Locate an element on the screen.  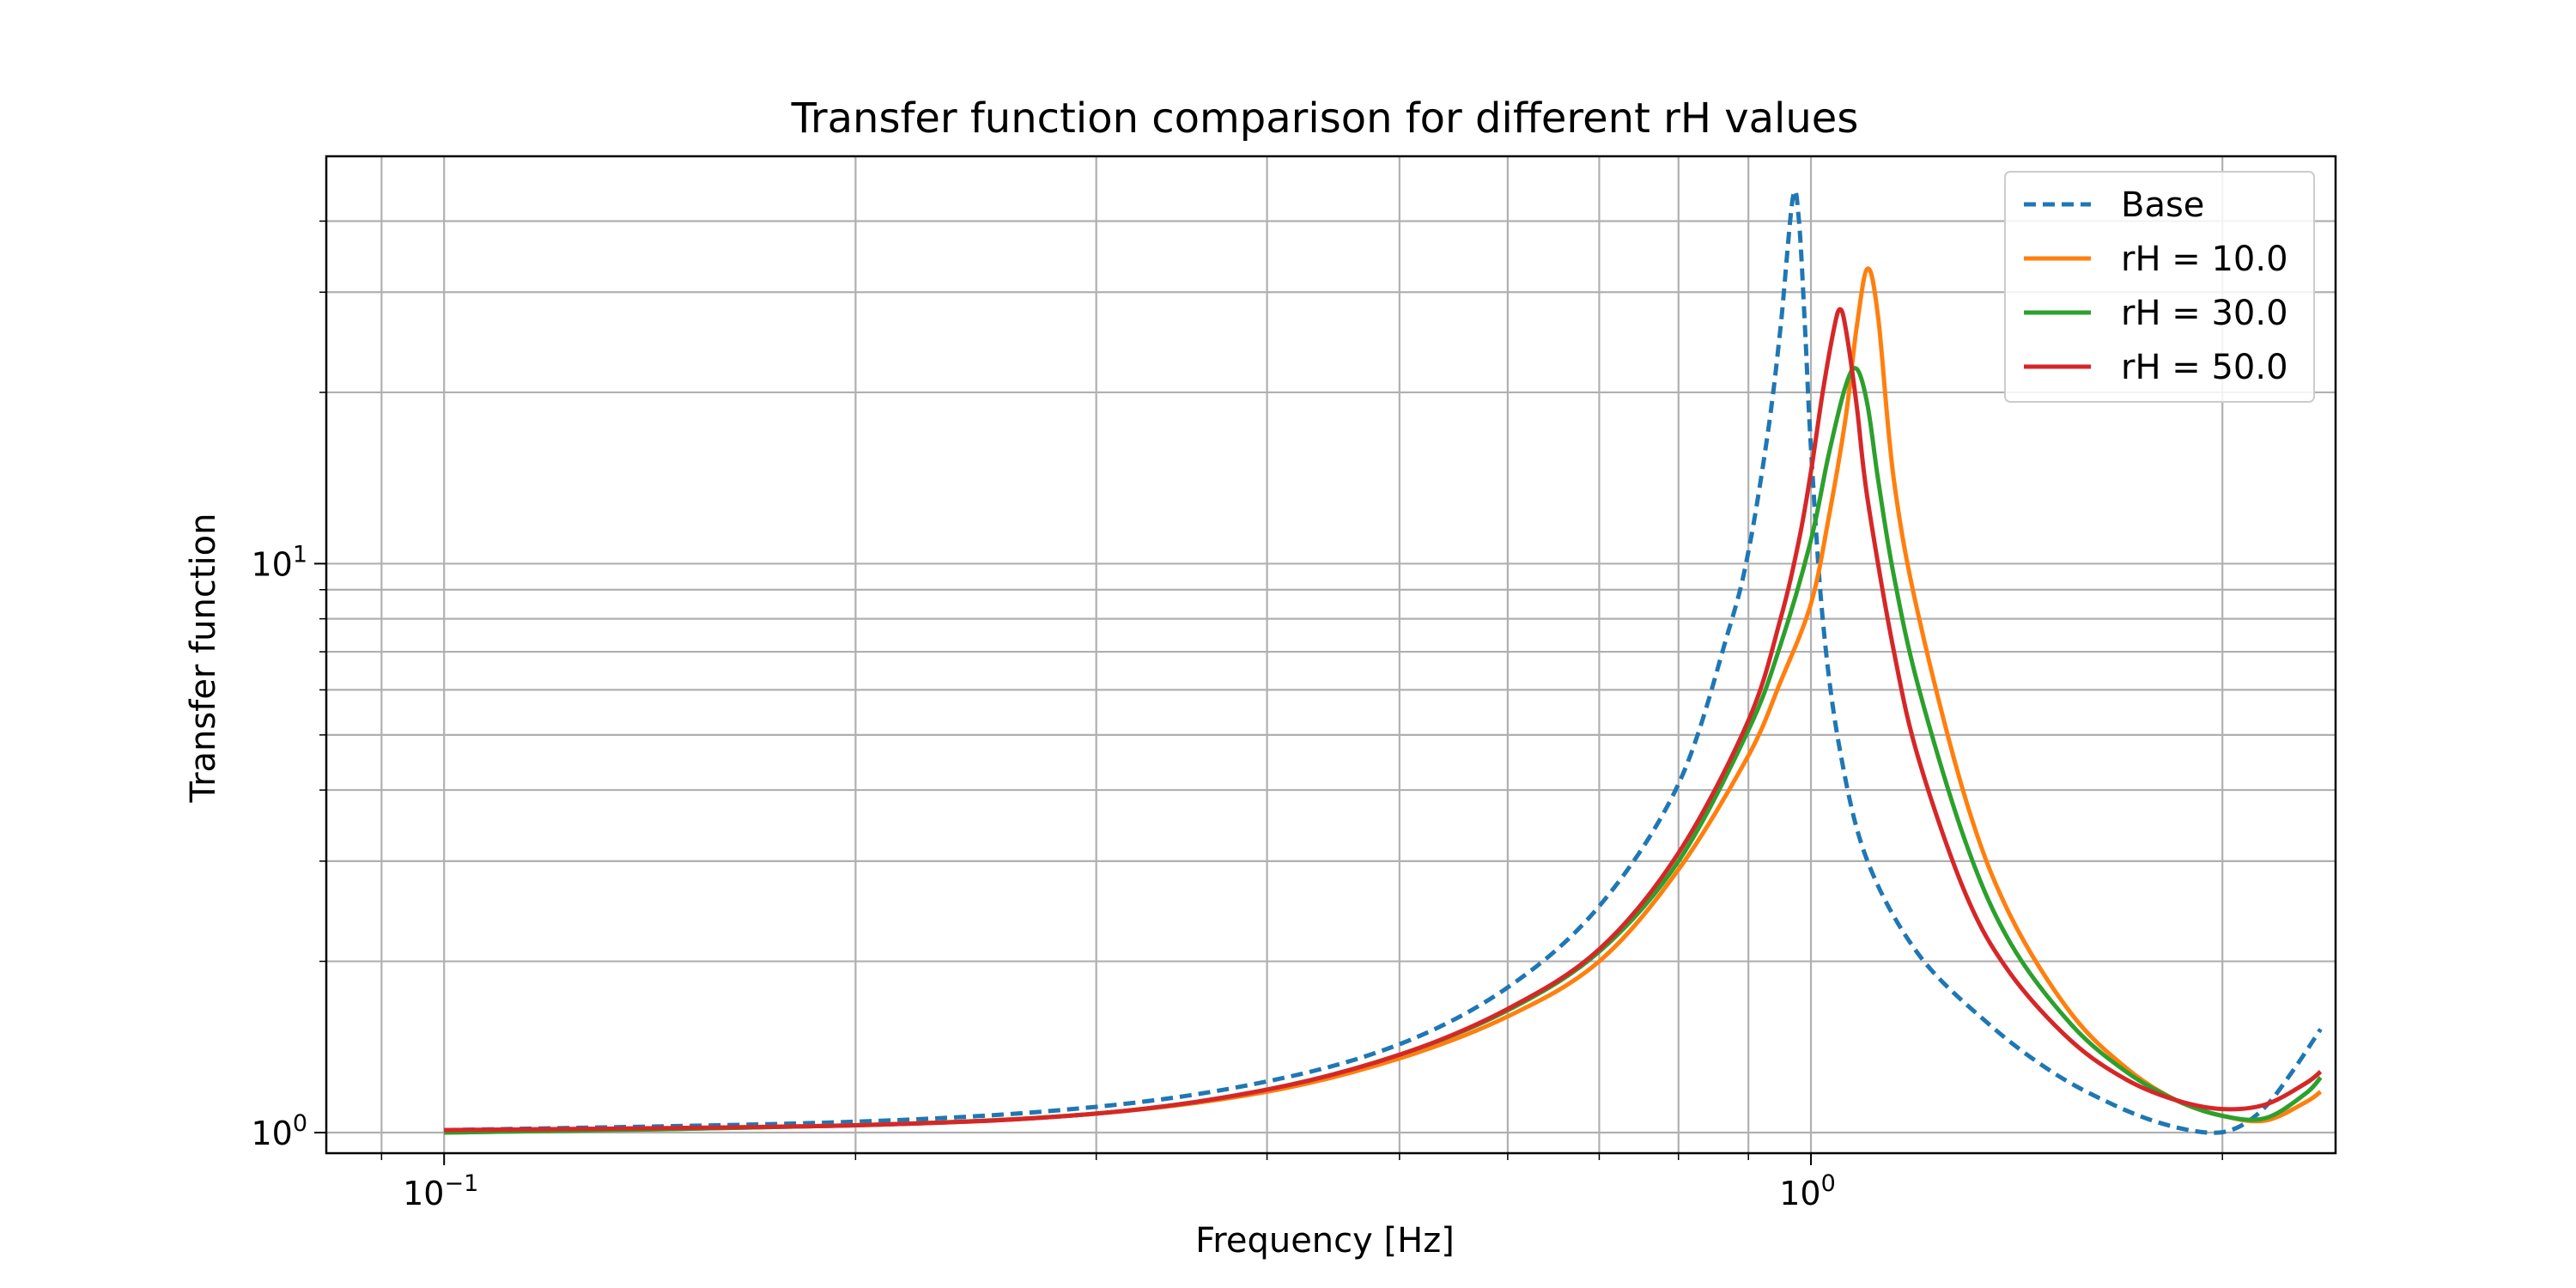
legend-label: rH = 50.0 is located at coordinates (2204, 367).